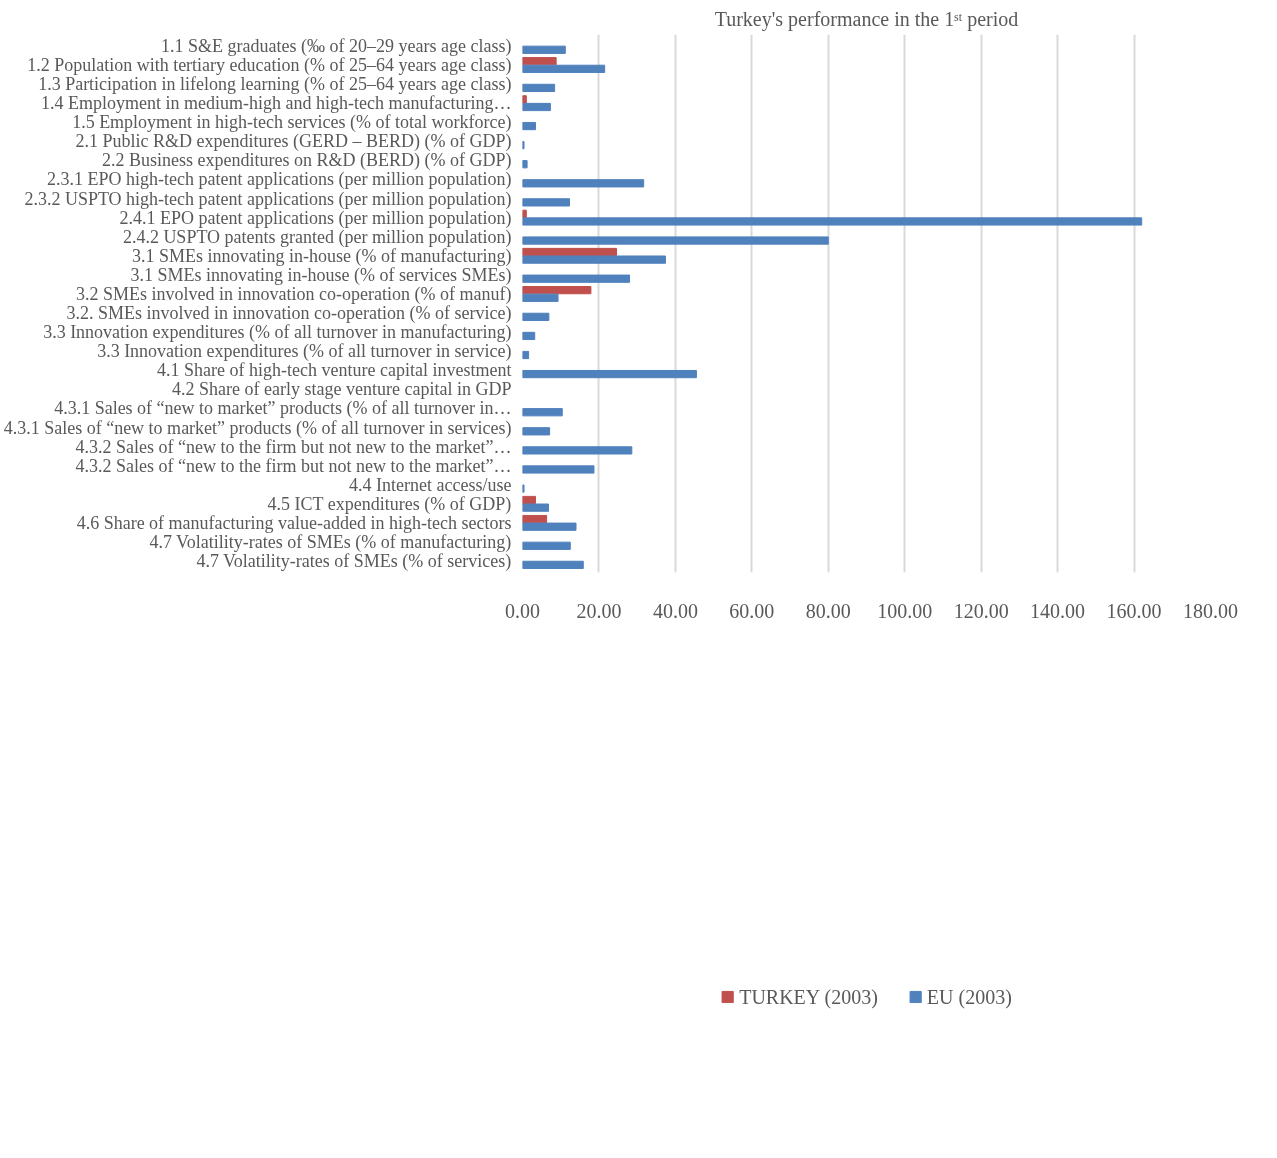 Image resolution: width=1277 pixels, height=1158 pixels. What do you see at coordinates (269, 66) in the screenshot?
I see `y-tick-label: 1.2 Population with tertiary education (% of 25–64 years age class)` at bounding box center [269, 66].